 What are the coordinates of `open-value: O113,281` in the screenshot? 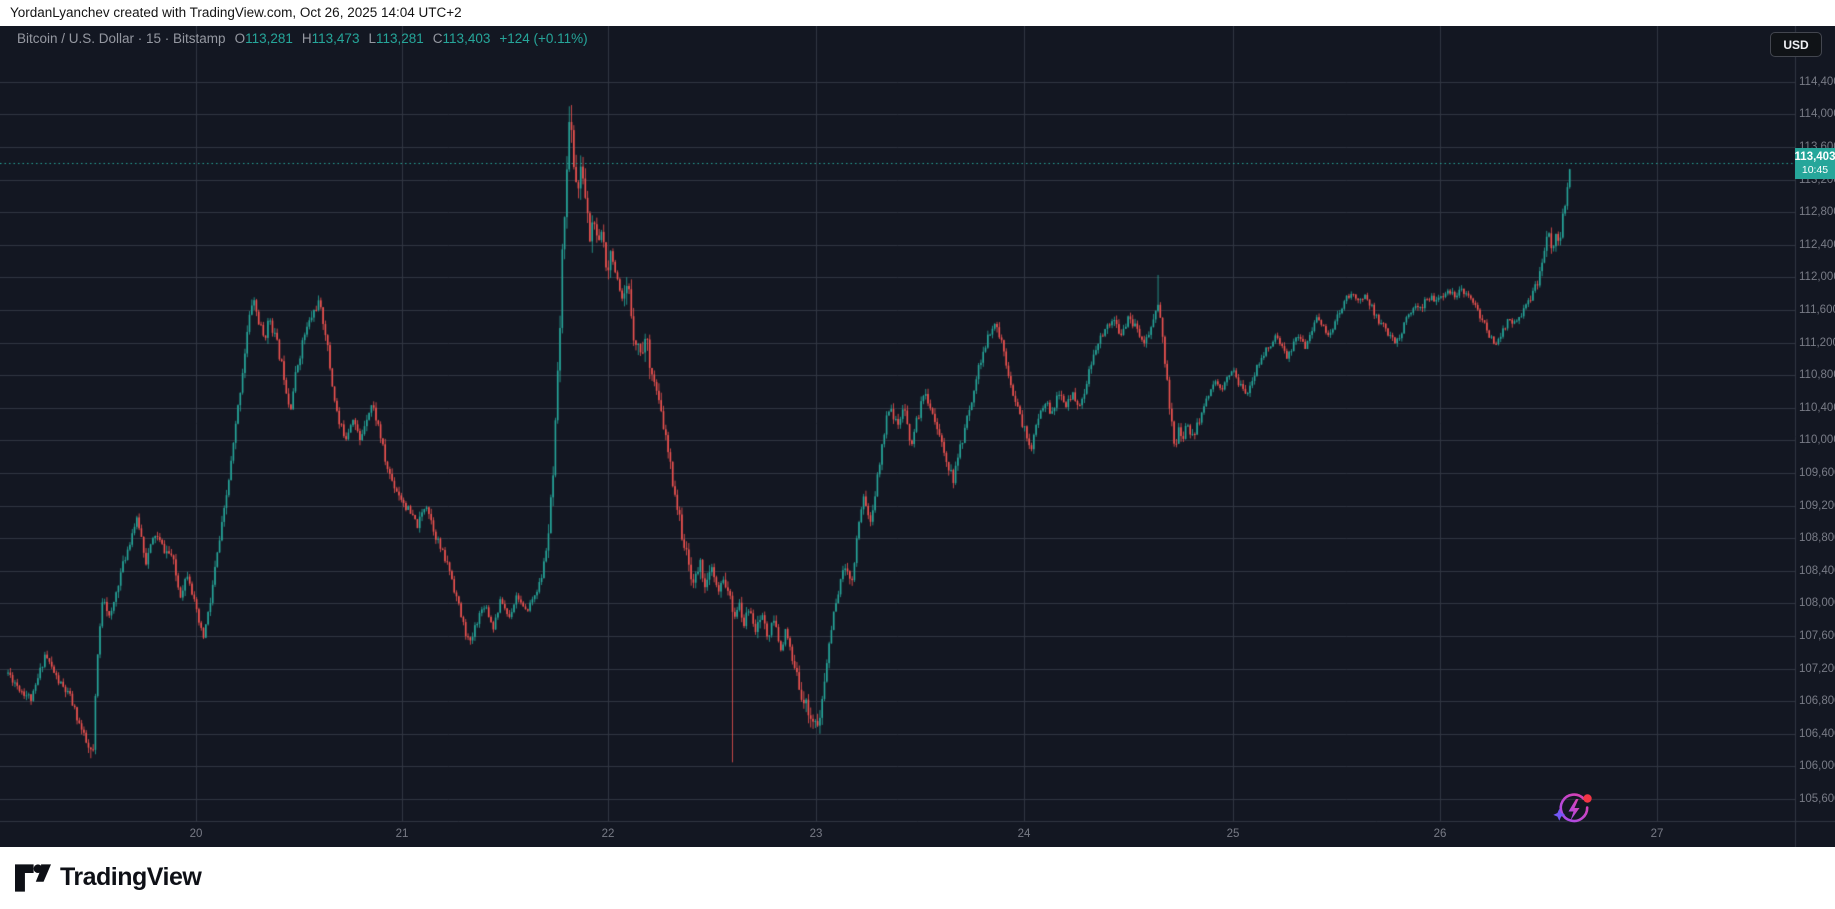 It's located at (263, 38).